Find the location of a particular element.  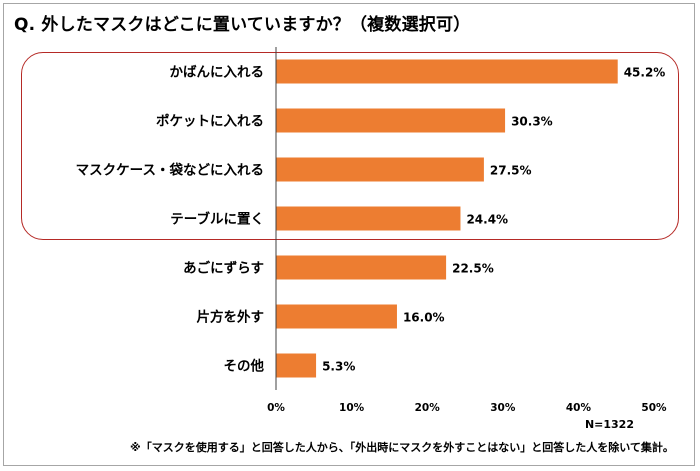

category-label: かばんに入れる is located at coordinates (217, 73).